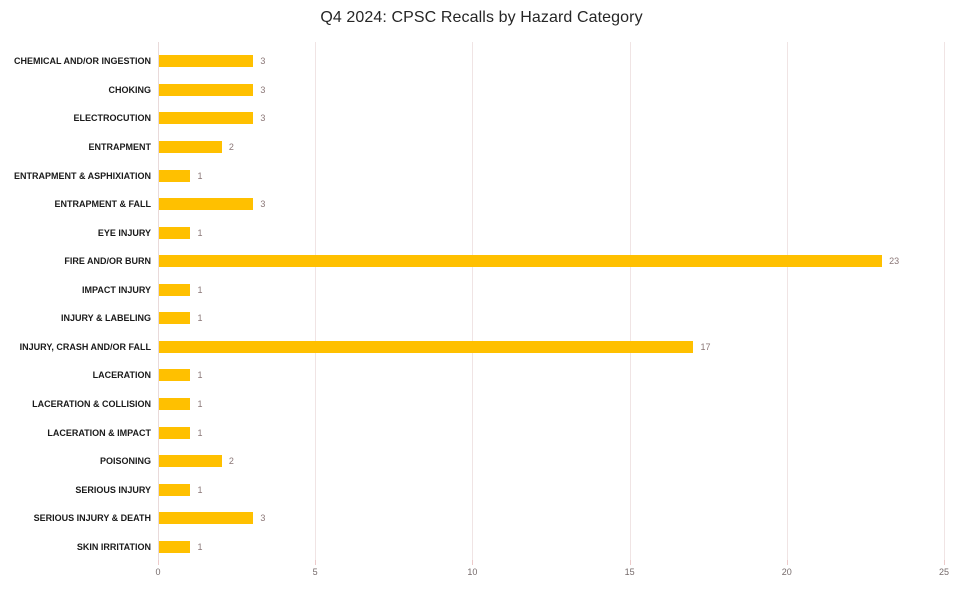 This screenshot has height=591, width=963. I want to click on category-label: FIRE AND/OR BURN, so click(107, 261).